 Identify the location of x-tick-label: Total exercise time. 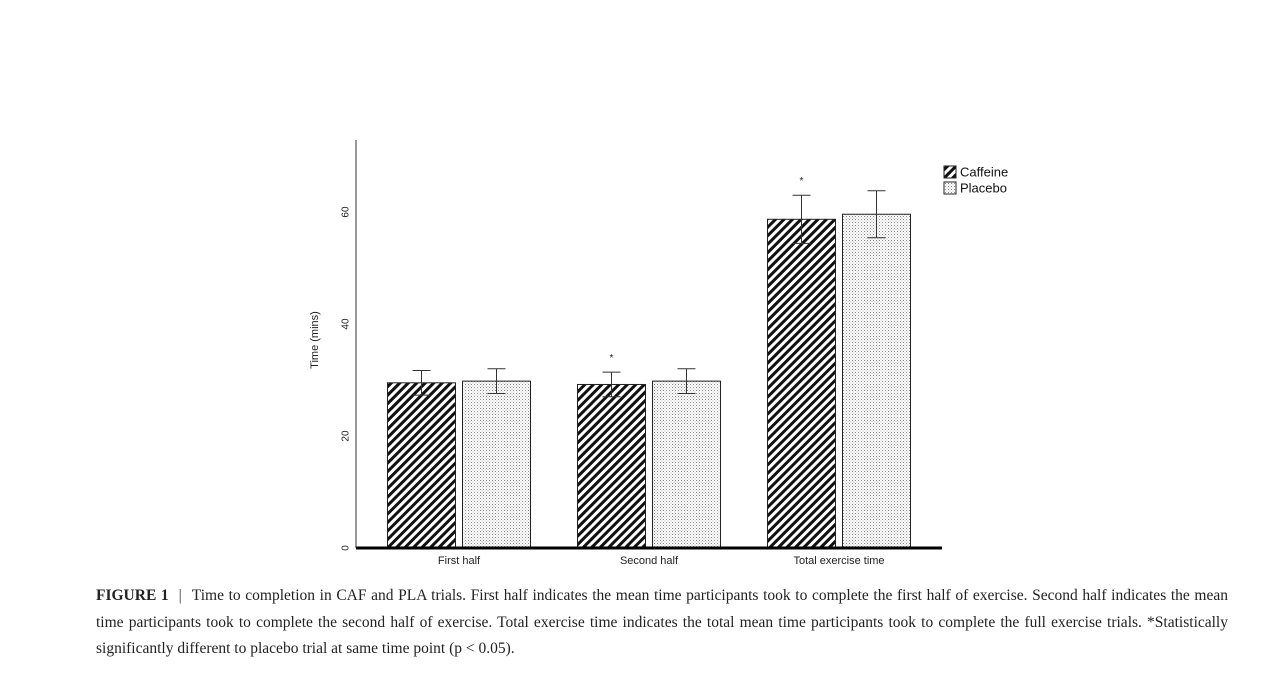
(838, 561).